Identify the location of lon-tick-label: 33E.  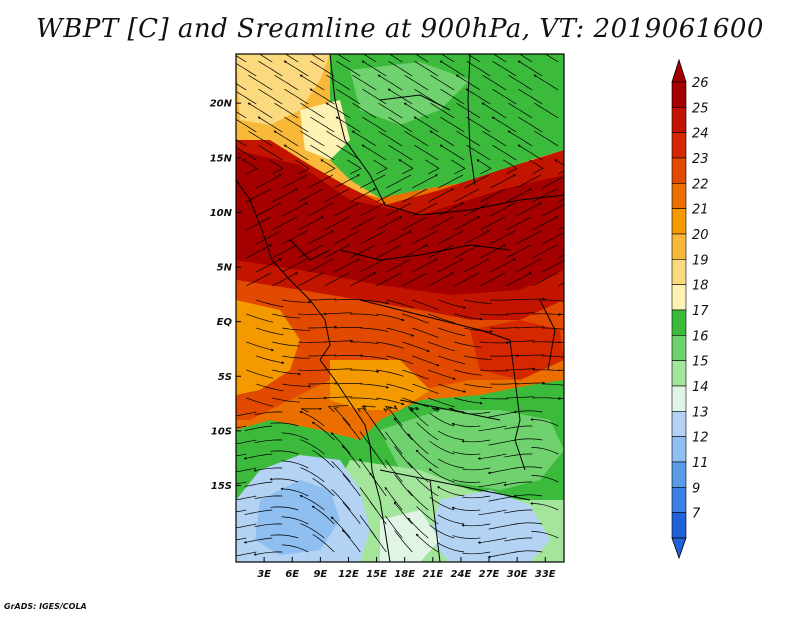
(545, 574).